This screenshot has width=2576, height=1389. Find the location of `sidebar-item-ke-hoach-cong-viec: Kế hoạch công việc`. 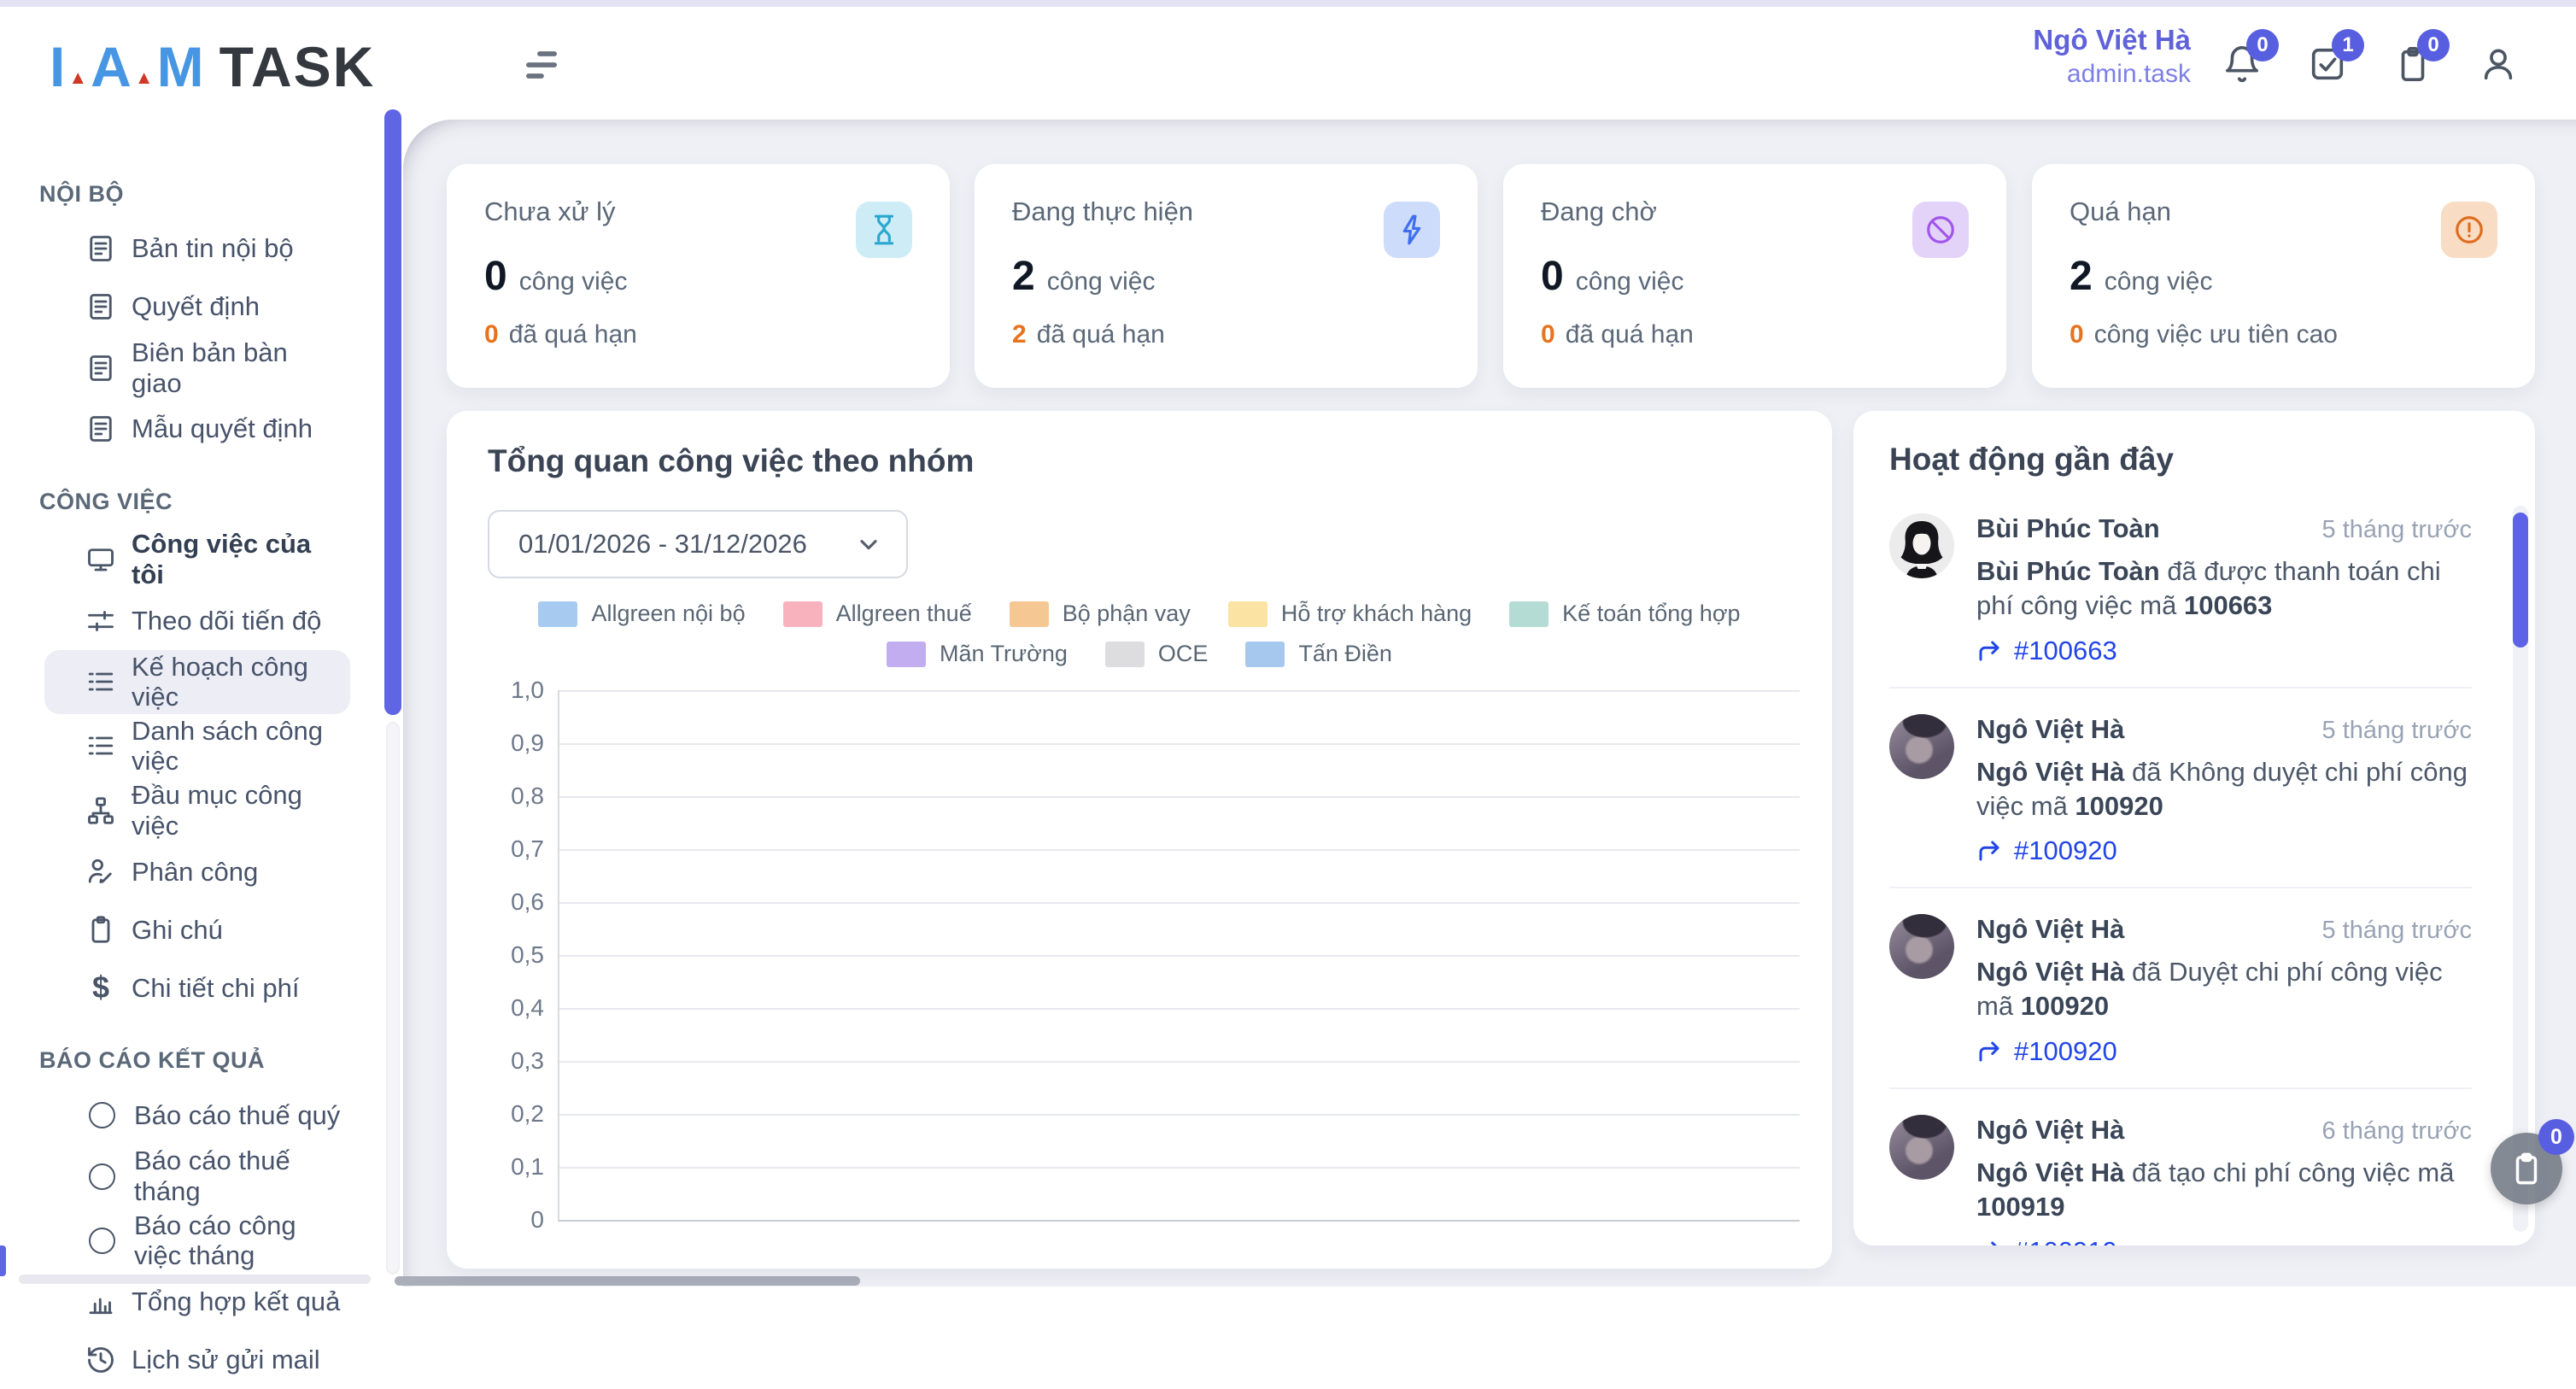

sidebar-item-ke-hoach-cong-viec: Kế hoạch công việc is located at coordinates (197, 681).